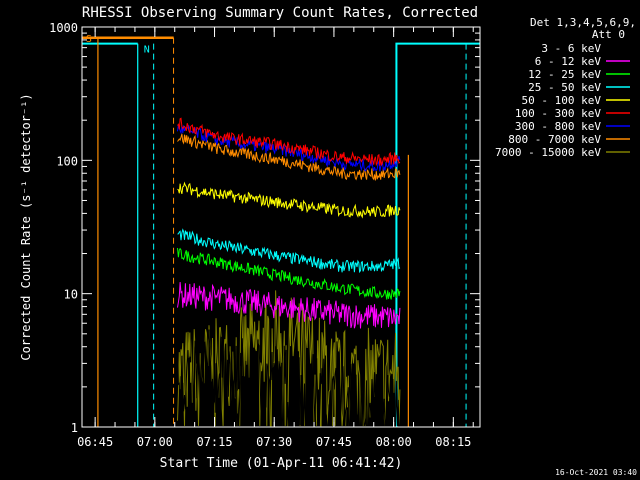 The height and width of the screenshot is (480, 640). I want to click on x-tick-label-0: 06:45, so click(95, 442).